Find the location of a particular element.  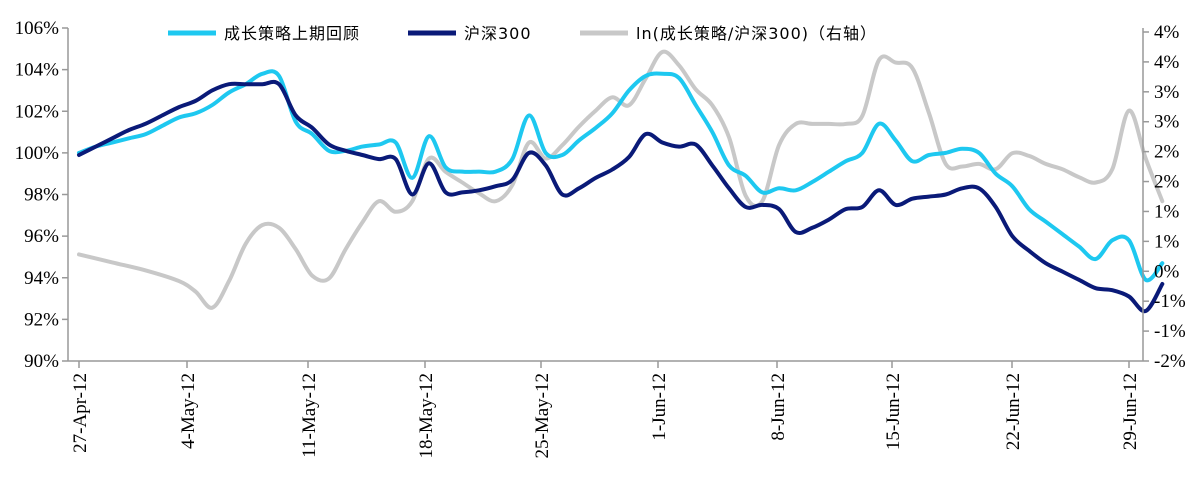

legend-label: ln(成长策略/沪深300)（右轴） is located at coordinates (756, 33).